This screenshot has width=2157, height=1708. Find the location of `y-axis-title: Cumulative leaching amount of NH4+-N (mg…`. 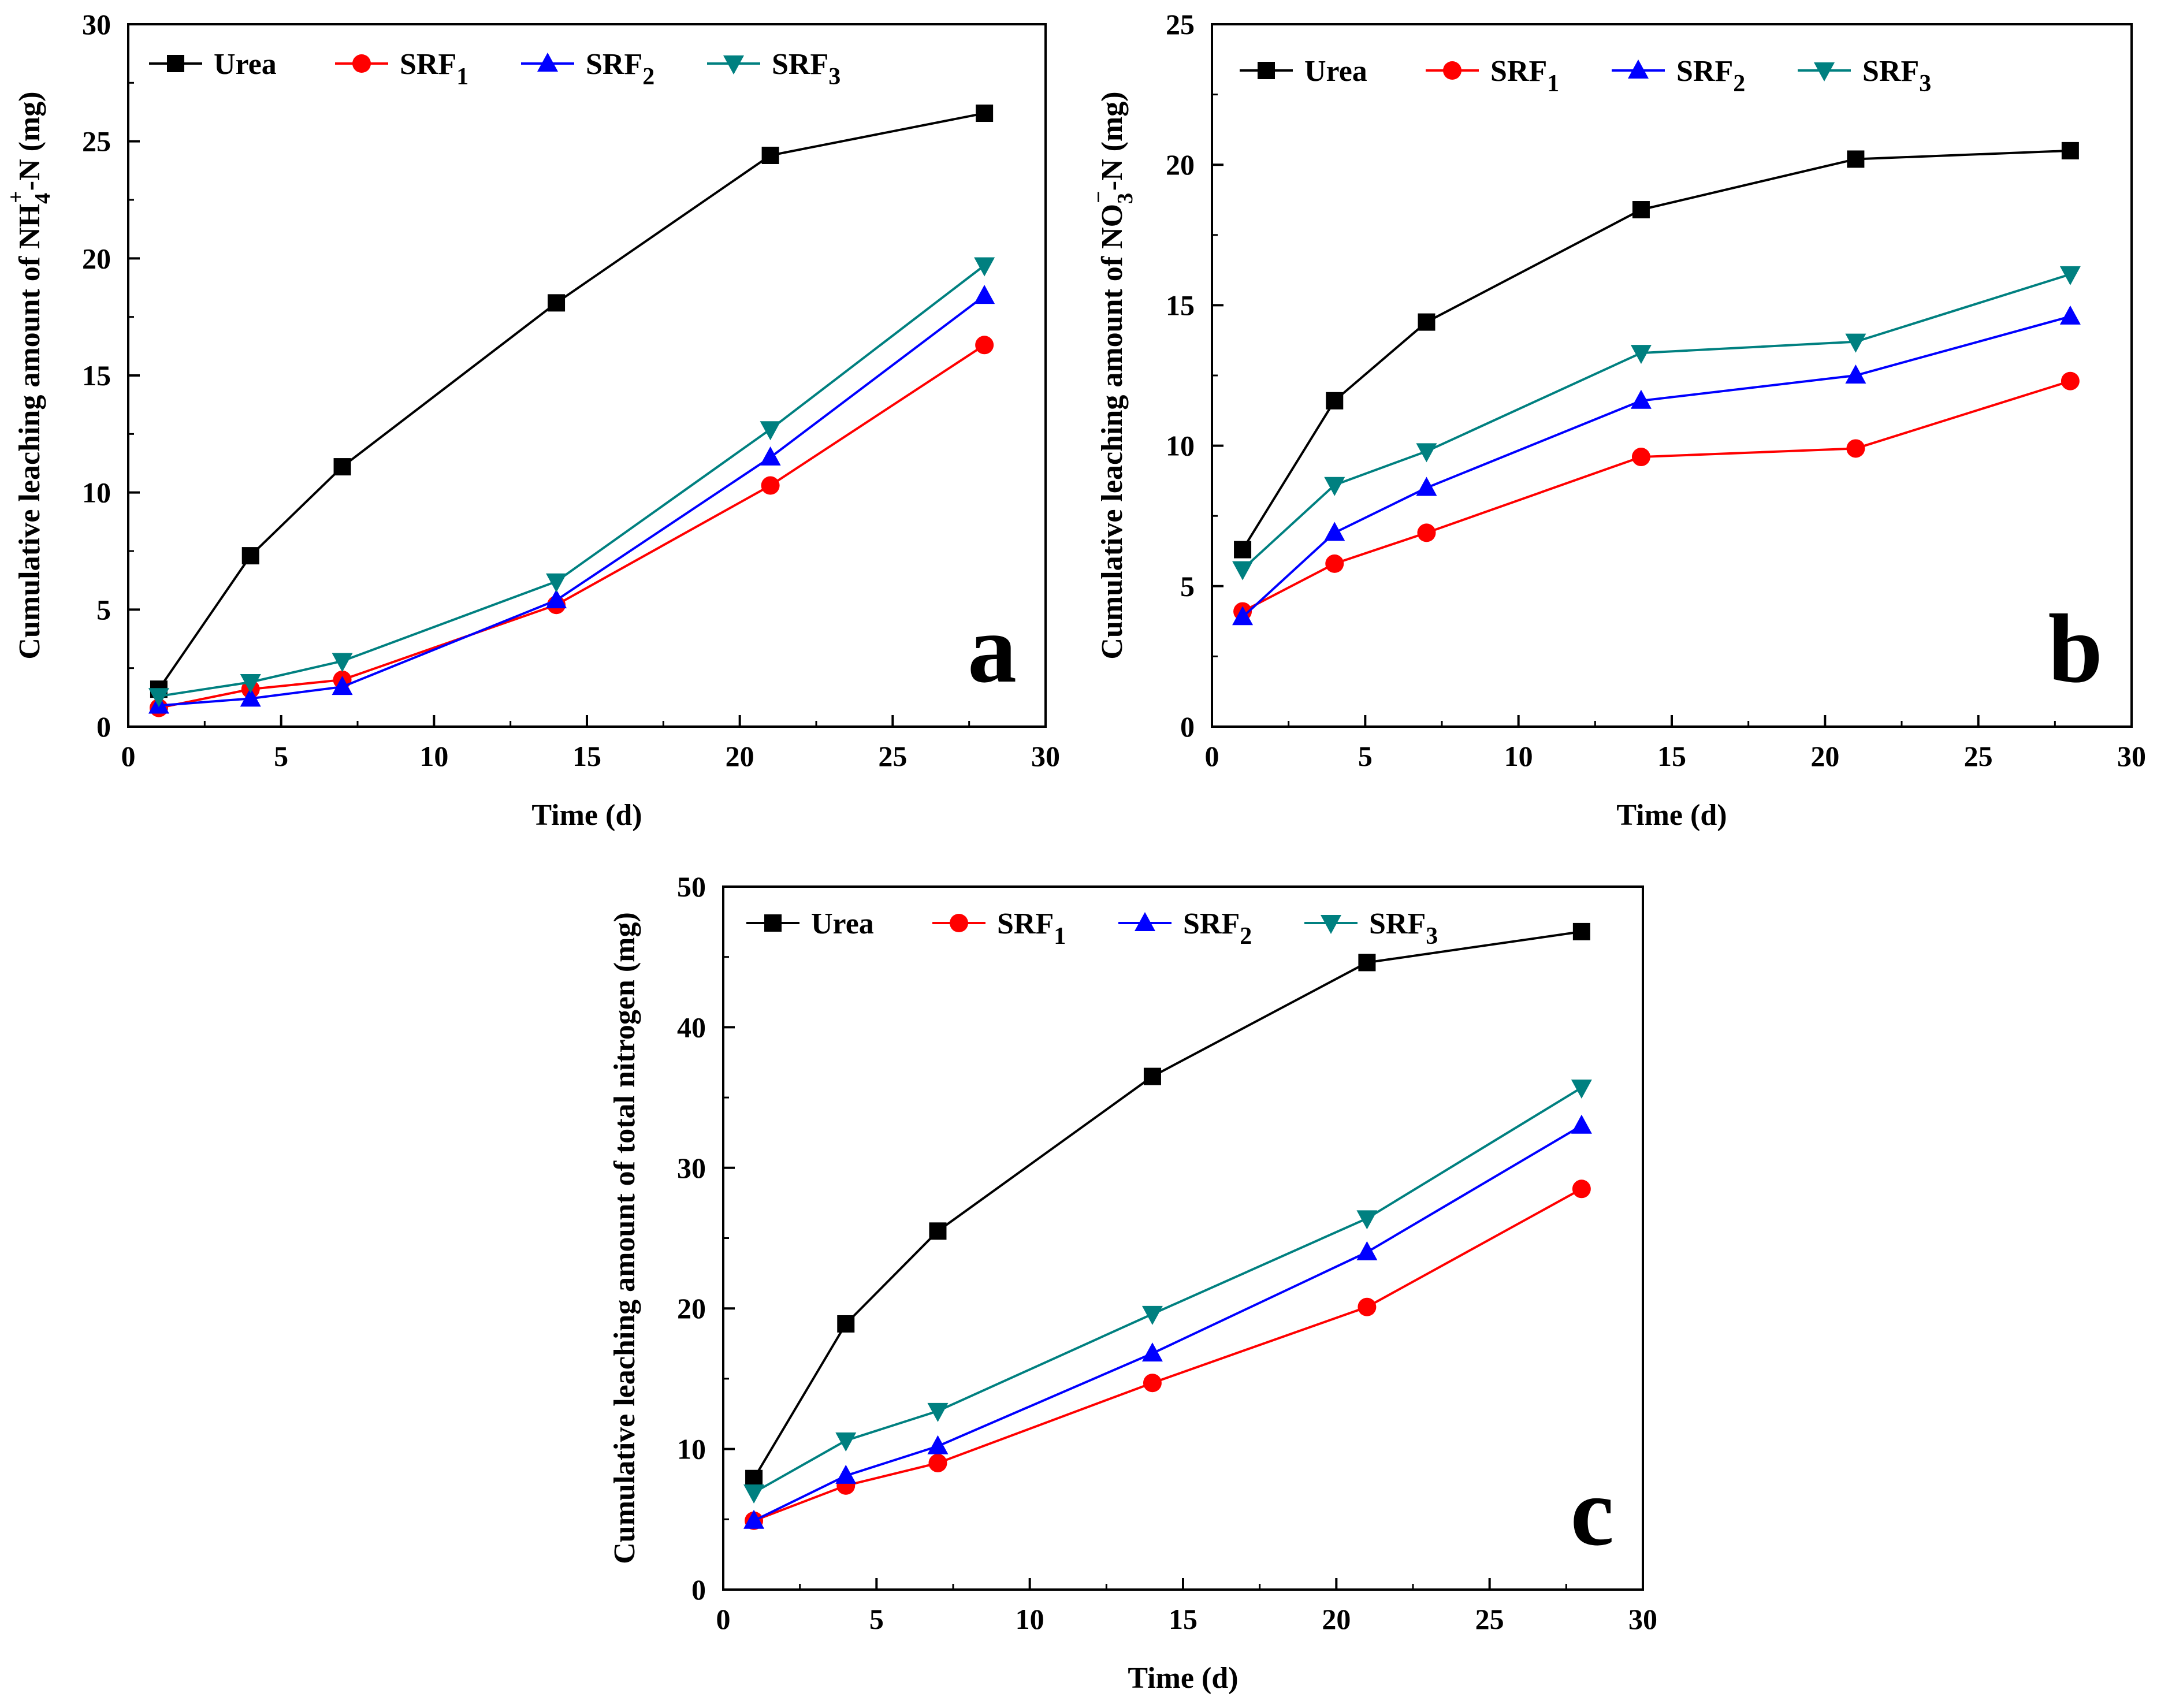

y-axis-title: Cumulative leaching amount of NH4+-N (mg… is located at coordinates (29, 375).